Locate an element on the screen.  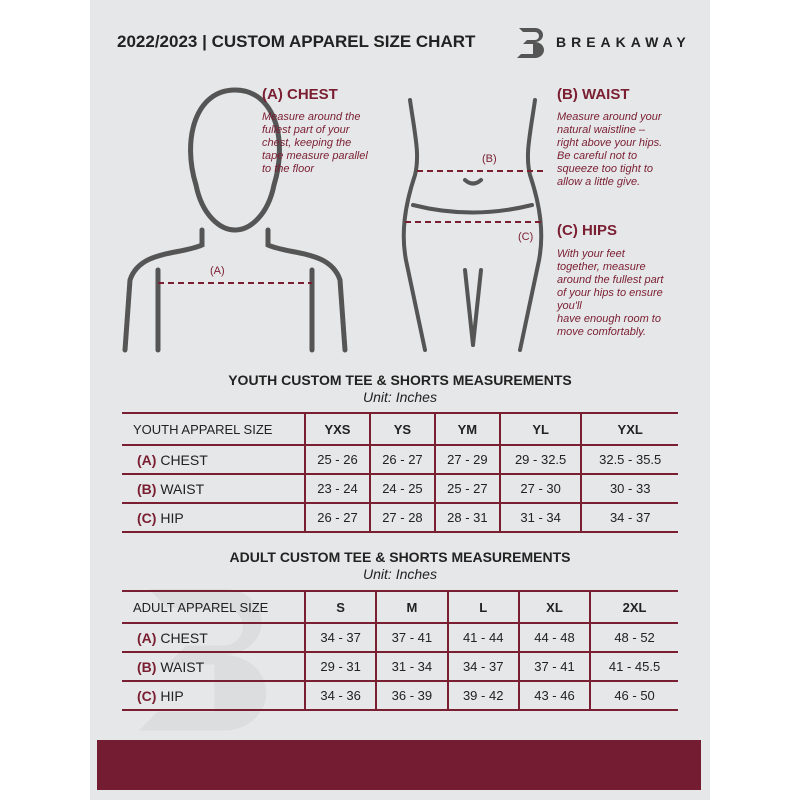
size-value: 25 - 26 is located at coordinates (337, 459).